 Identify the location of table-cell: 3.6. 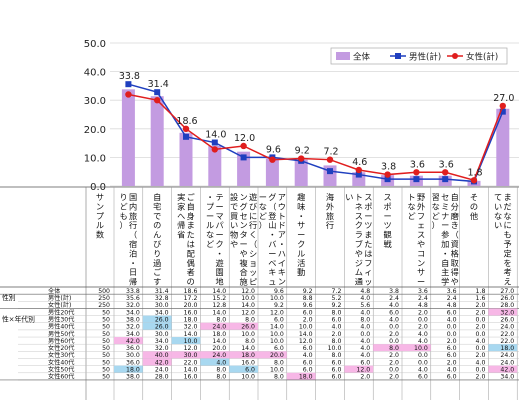
(423, 291).